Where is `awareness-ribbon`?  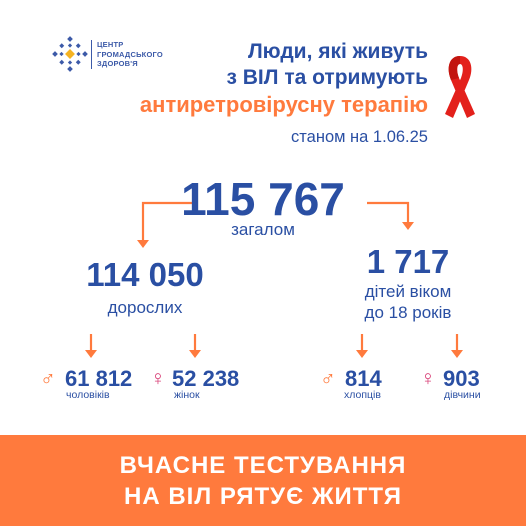 awareness-ribbon is located at coordinates (460, 88).